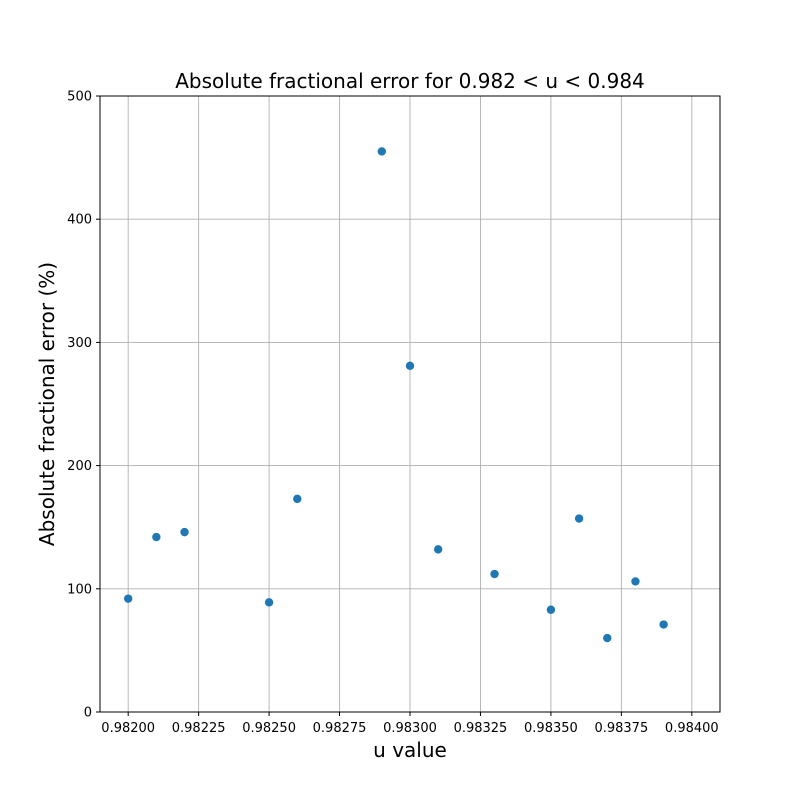  I want to click on y-tick-label: 200, so click(79, 466).